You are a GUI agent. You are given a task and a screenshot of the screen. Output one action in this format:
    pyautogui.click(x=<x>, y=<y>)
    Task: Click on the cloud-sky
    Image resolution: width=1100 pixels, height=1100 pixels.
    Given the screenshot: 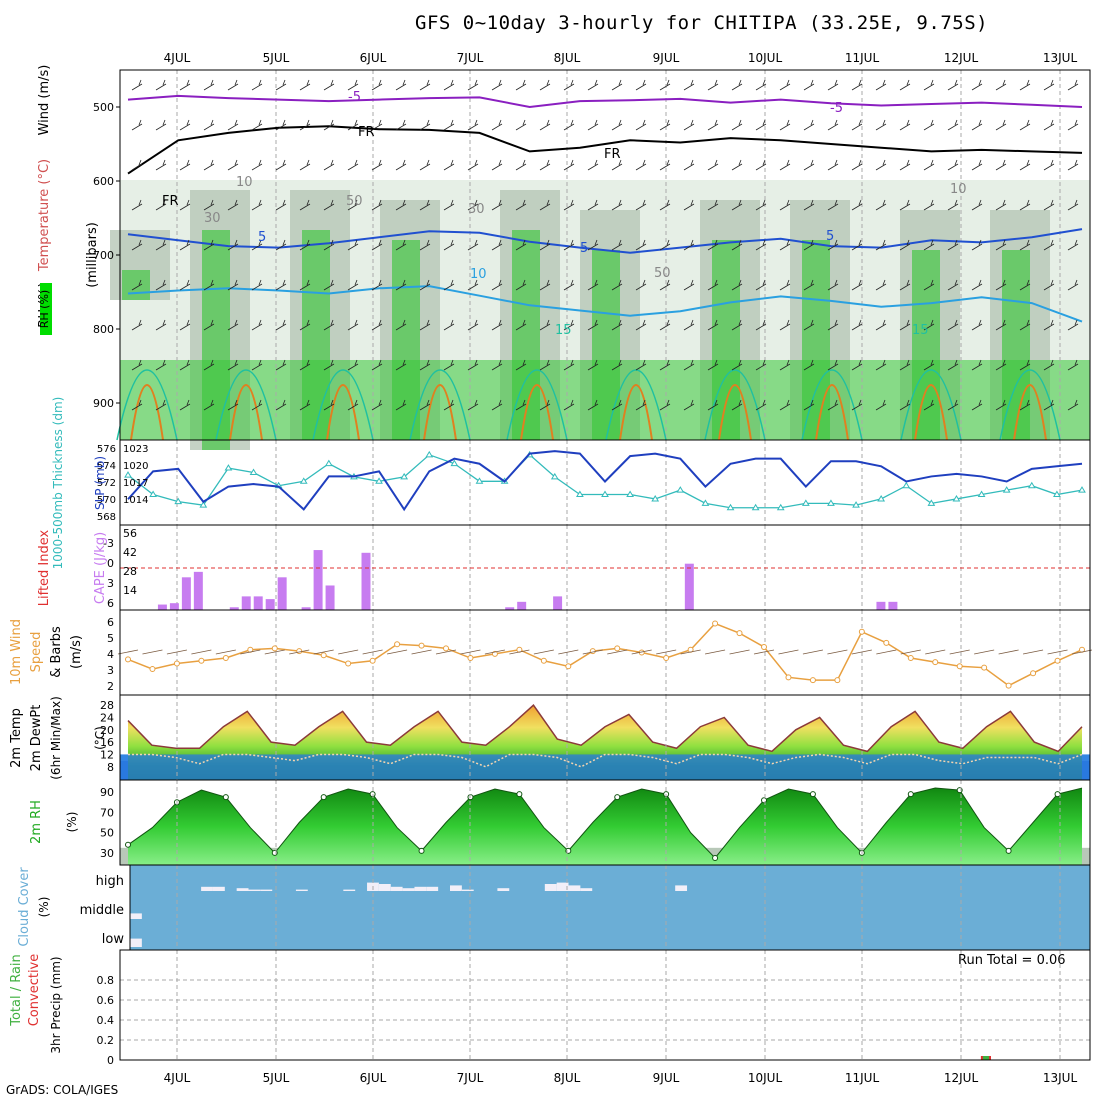 What is the action you would take?
    pyautogui.click(x=610, y=907)
    